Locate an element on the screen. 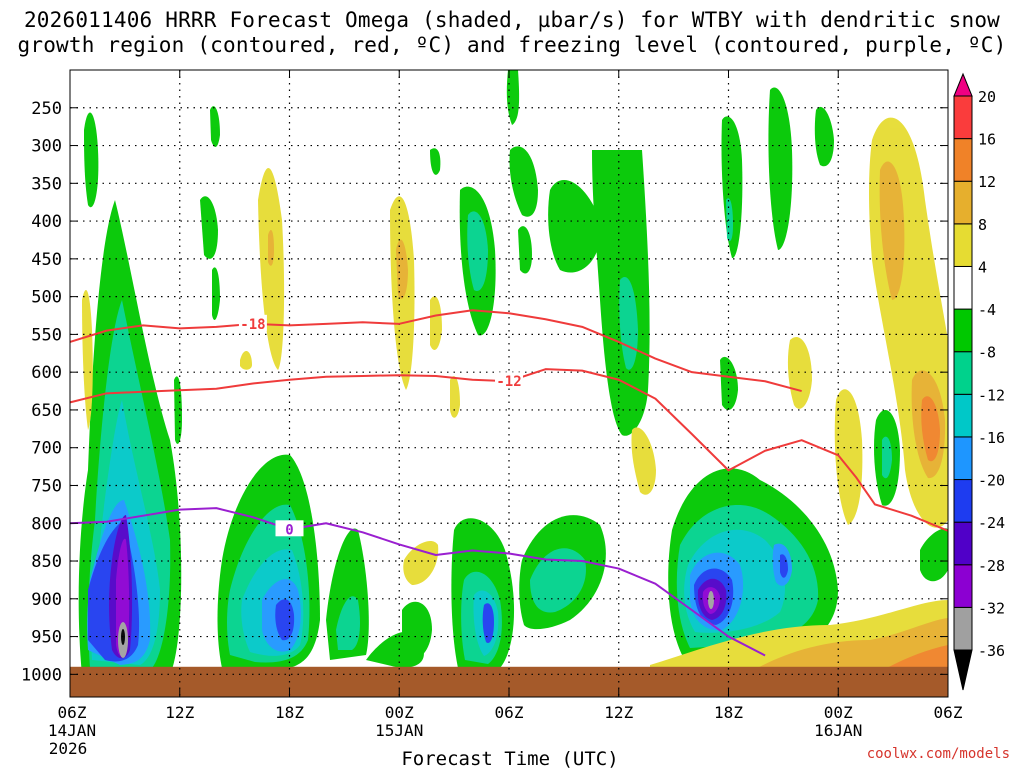 This screenshot has height=768, width=1024. x-tick-date: 15JAN is located at coordinates (399, 730).